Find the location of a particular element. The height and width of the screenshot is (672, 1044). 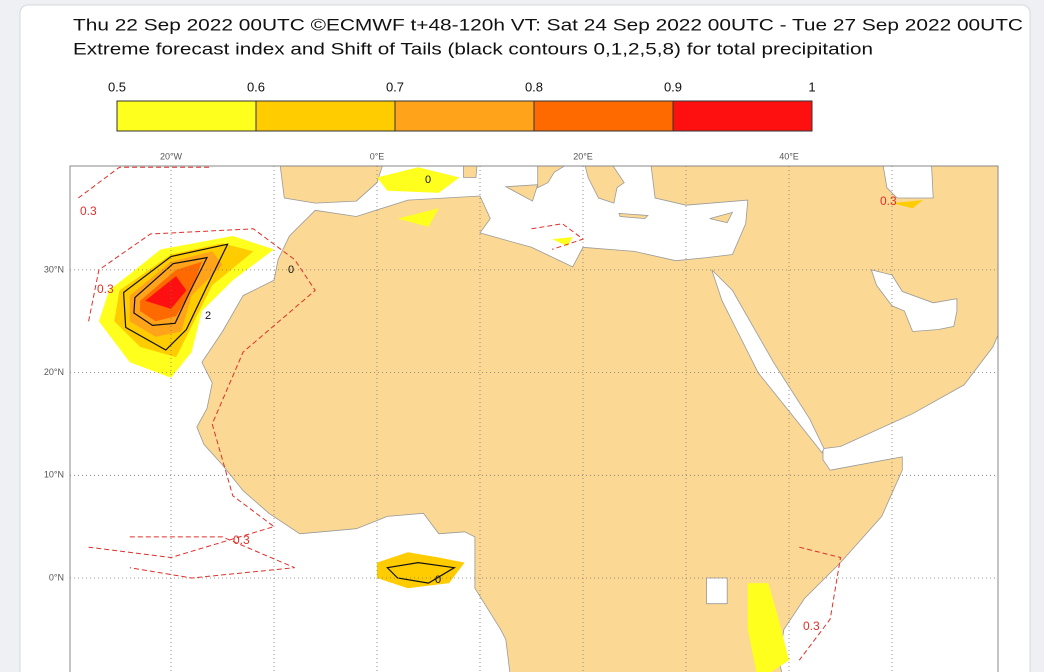

colorbar-tick-label: 0.7 is located at coordinates (395, 86).